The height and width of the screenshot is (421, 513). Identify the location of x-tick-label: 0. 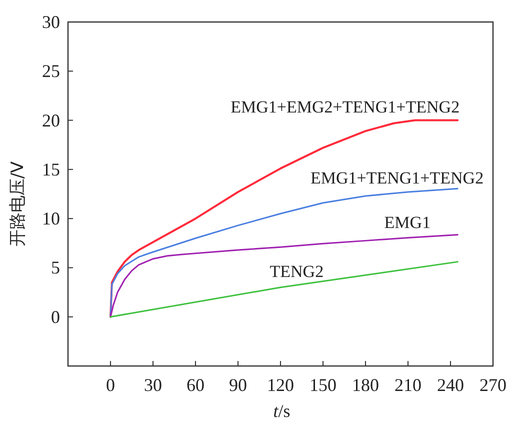
(110, 385).